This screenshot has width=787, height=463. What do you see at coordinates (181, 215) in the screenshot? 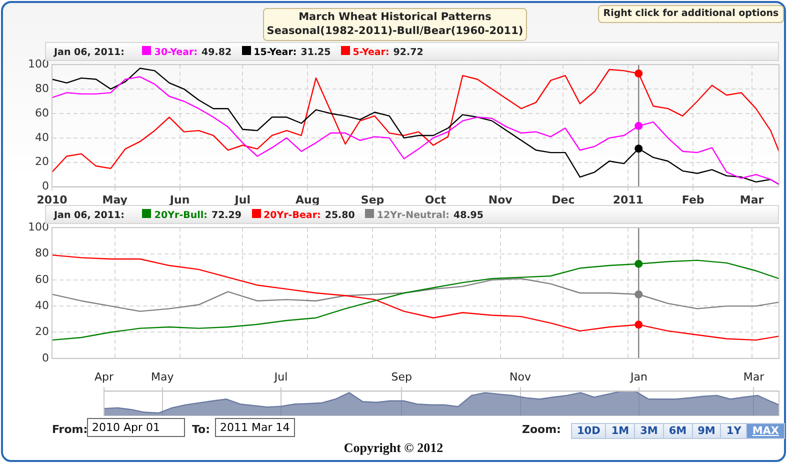
I see `legend-label: 20Yr-Bull:` at bounding box center [181, 215].